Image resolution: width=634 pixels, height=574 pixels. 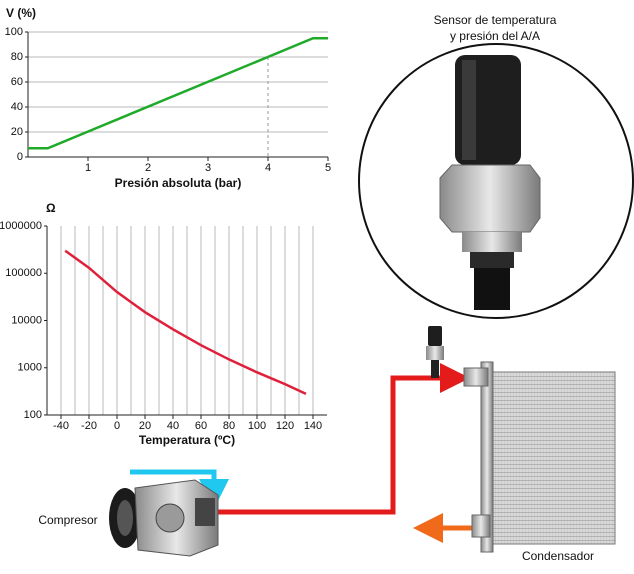 What do you see at coordinates (328, 168) in the screenshot?
I see `x-tick-label: 5` at bounding box center [328, 168].